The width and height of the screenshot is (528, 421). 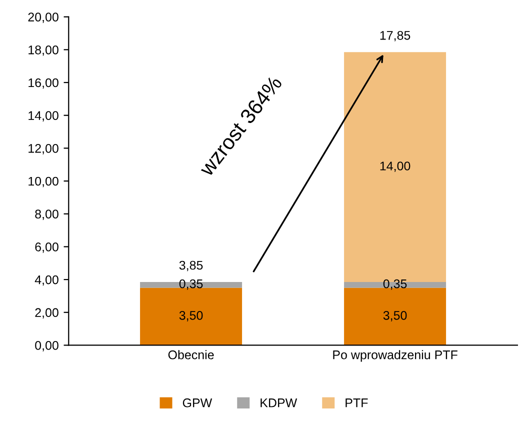 What do you see at coordinates (43, 17) in the screenshot?
I see `y-tick-label: 20,00` at bounding box center [43, 17].